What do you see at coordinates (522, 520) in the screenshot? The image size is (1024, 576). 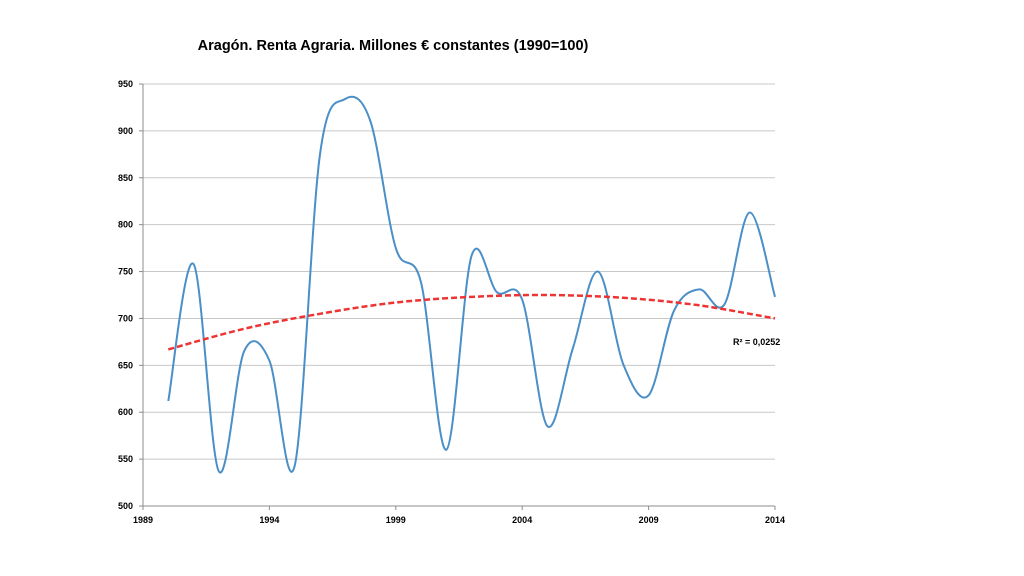 I see `x-tick-label: 2004` at bounding box center [522, 520].